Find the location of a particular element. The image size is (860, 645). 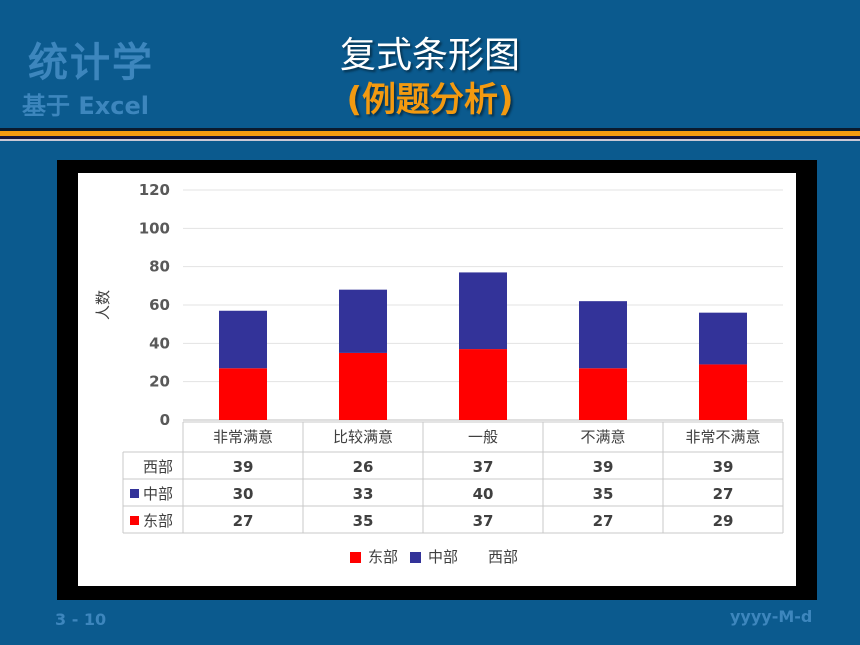

data-label: 29 is located at coordinates (723, 521).